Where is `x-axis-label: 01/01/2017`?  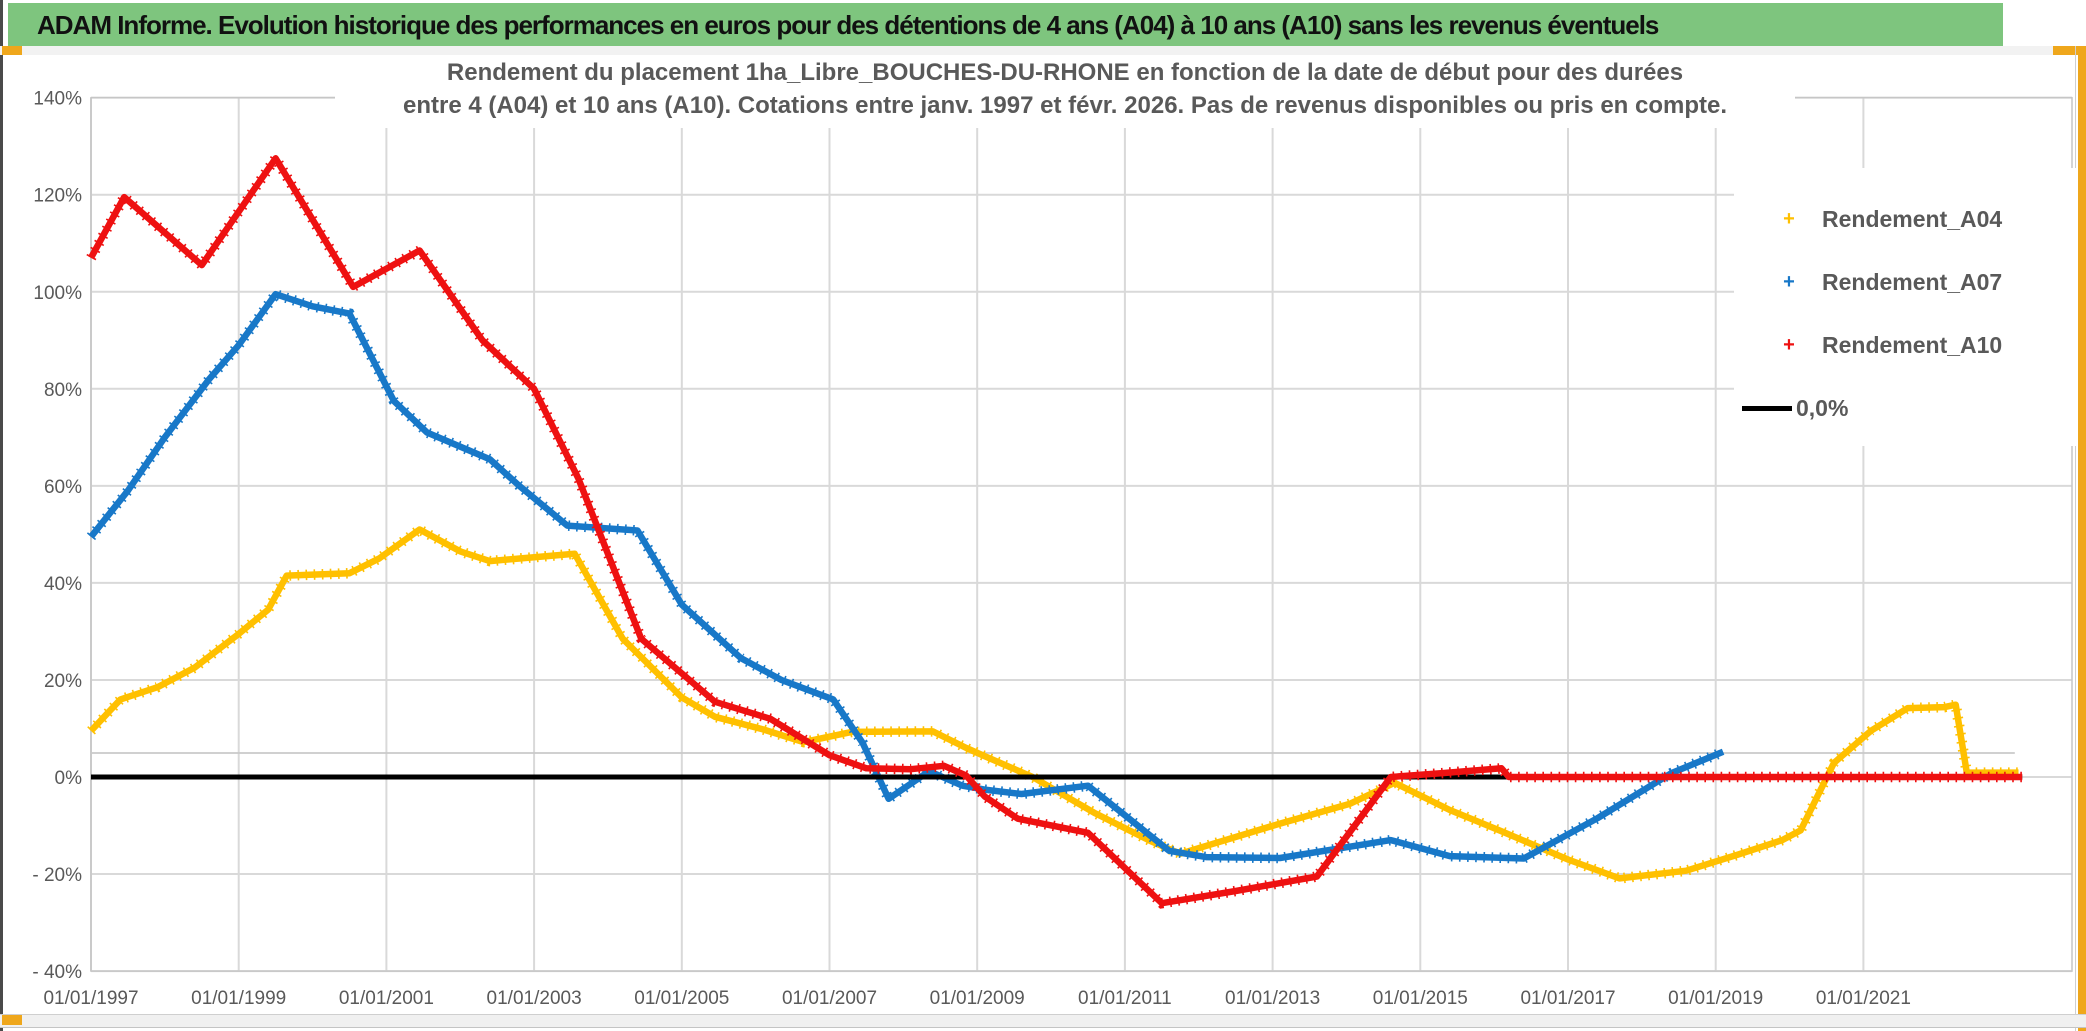
x-axis-label: 01/01/2017 is located at coordinates (1567, 998).